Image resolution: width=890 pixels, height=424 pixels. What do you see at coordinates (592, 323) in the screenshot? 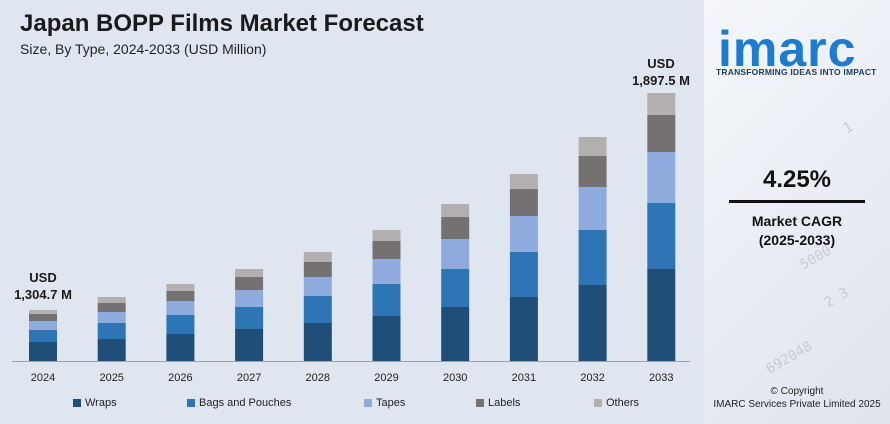
I see `bar-segment-wraps-2032` at bounding box center [592, 323].